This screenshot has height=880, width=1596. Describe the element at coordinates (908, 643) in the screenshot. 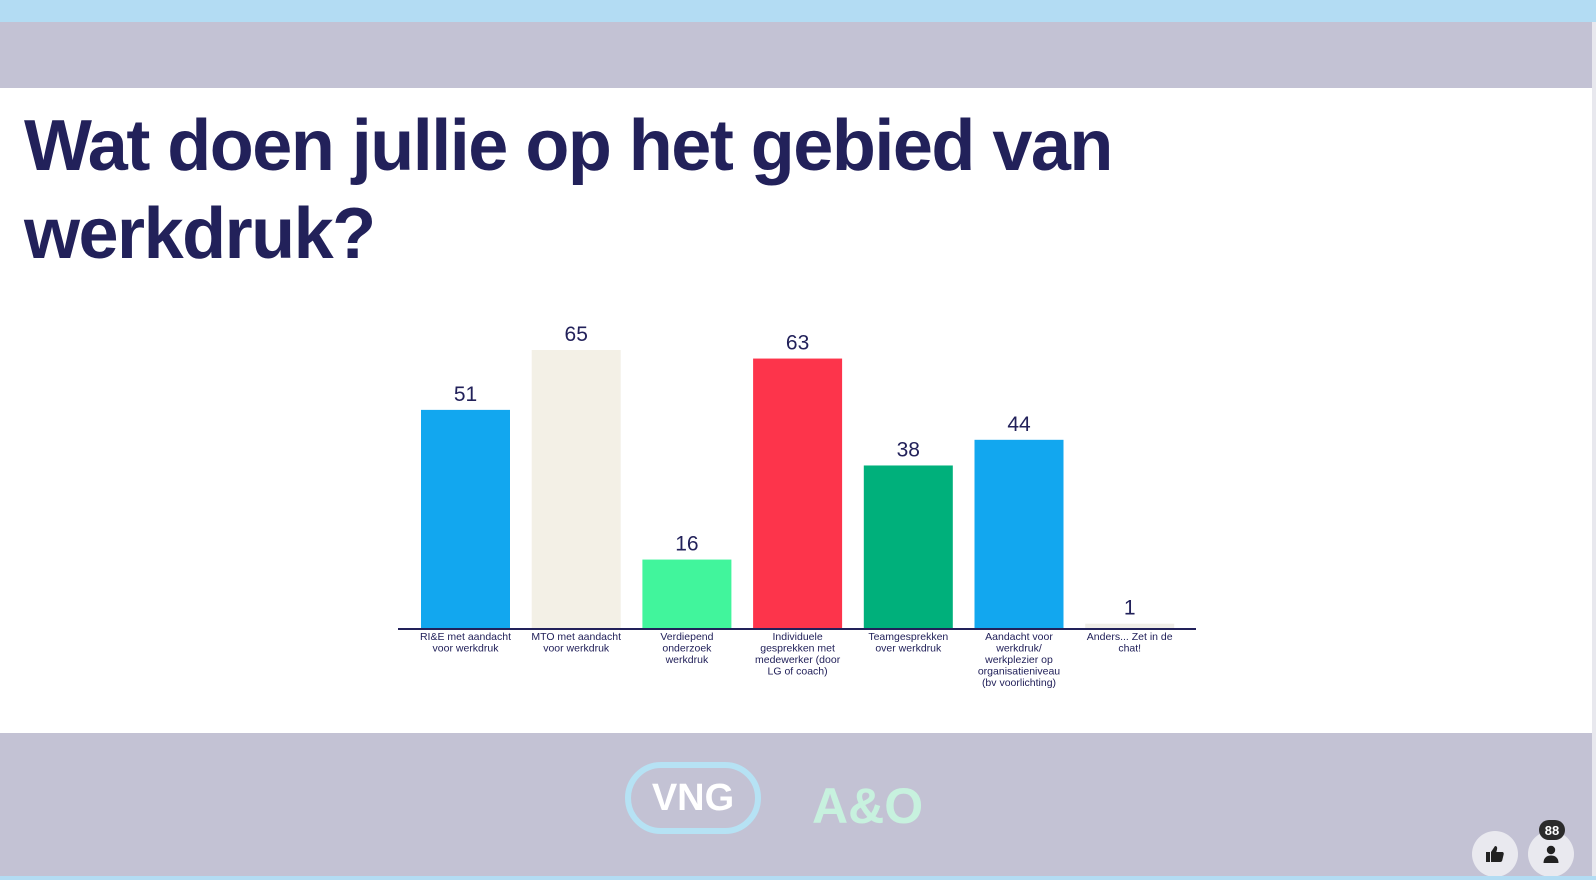

I see `category-label-5: Teamgesprekken over werkdruk` at that location.